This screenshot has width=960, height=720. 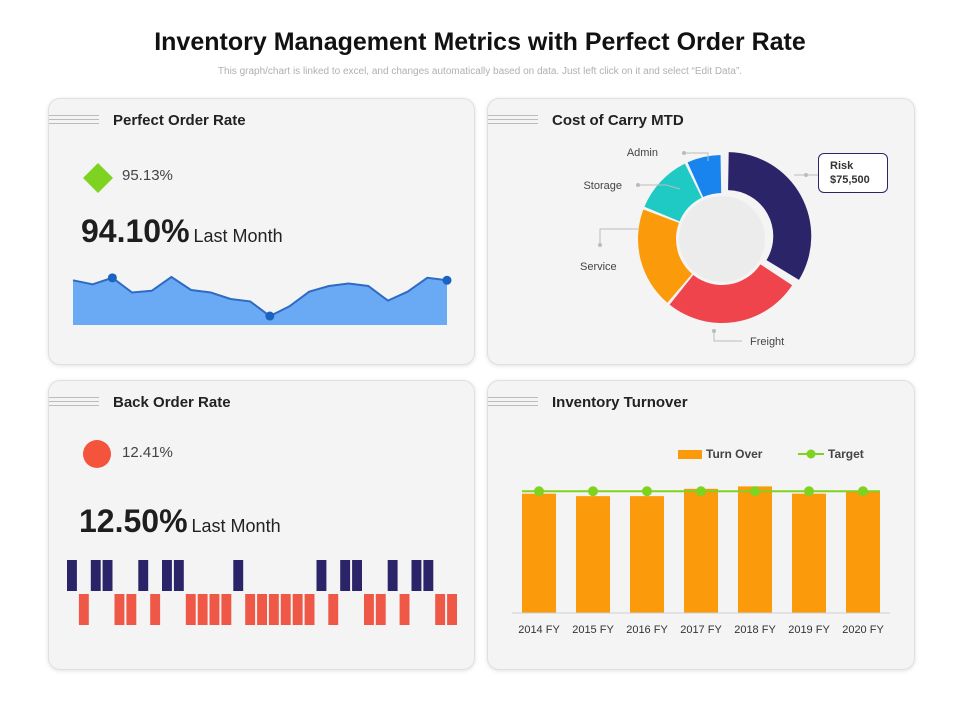 I want to click on leader-line-freight, so click(x=727, y=336).